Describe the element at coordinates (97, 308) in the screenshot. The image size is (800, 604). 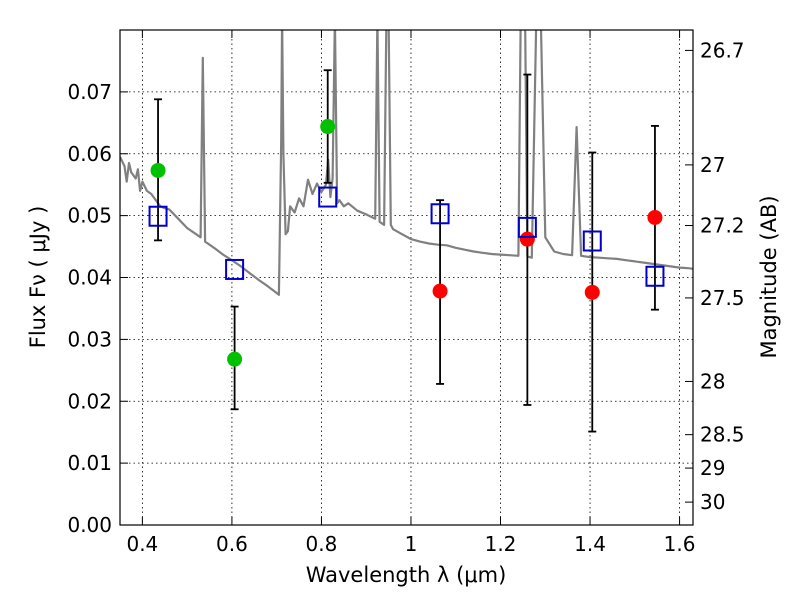
I see `y-axis-ticks: 0.00 0.01 0.02 0.03 0.04 0.05 0.06 0.07` at that location.